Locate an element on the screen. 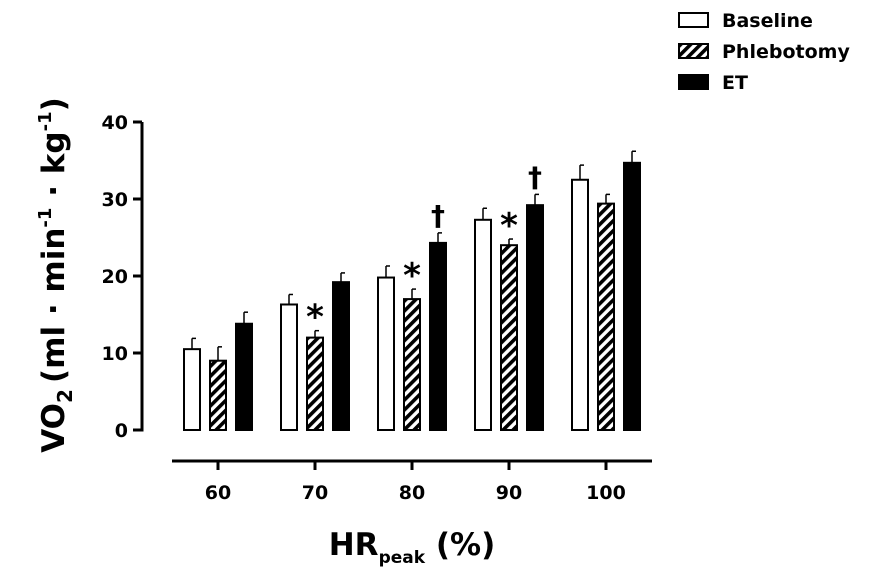  y-axis: 0 10 20 30 40 is located at coordinates (123, 277).